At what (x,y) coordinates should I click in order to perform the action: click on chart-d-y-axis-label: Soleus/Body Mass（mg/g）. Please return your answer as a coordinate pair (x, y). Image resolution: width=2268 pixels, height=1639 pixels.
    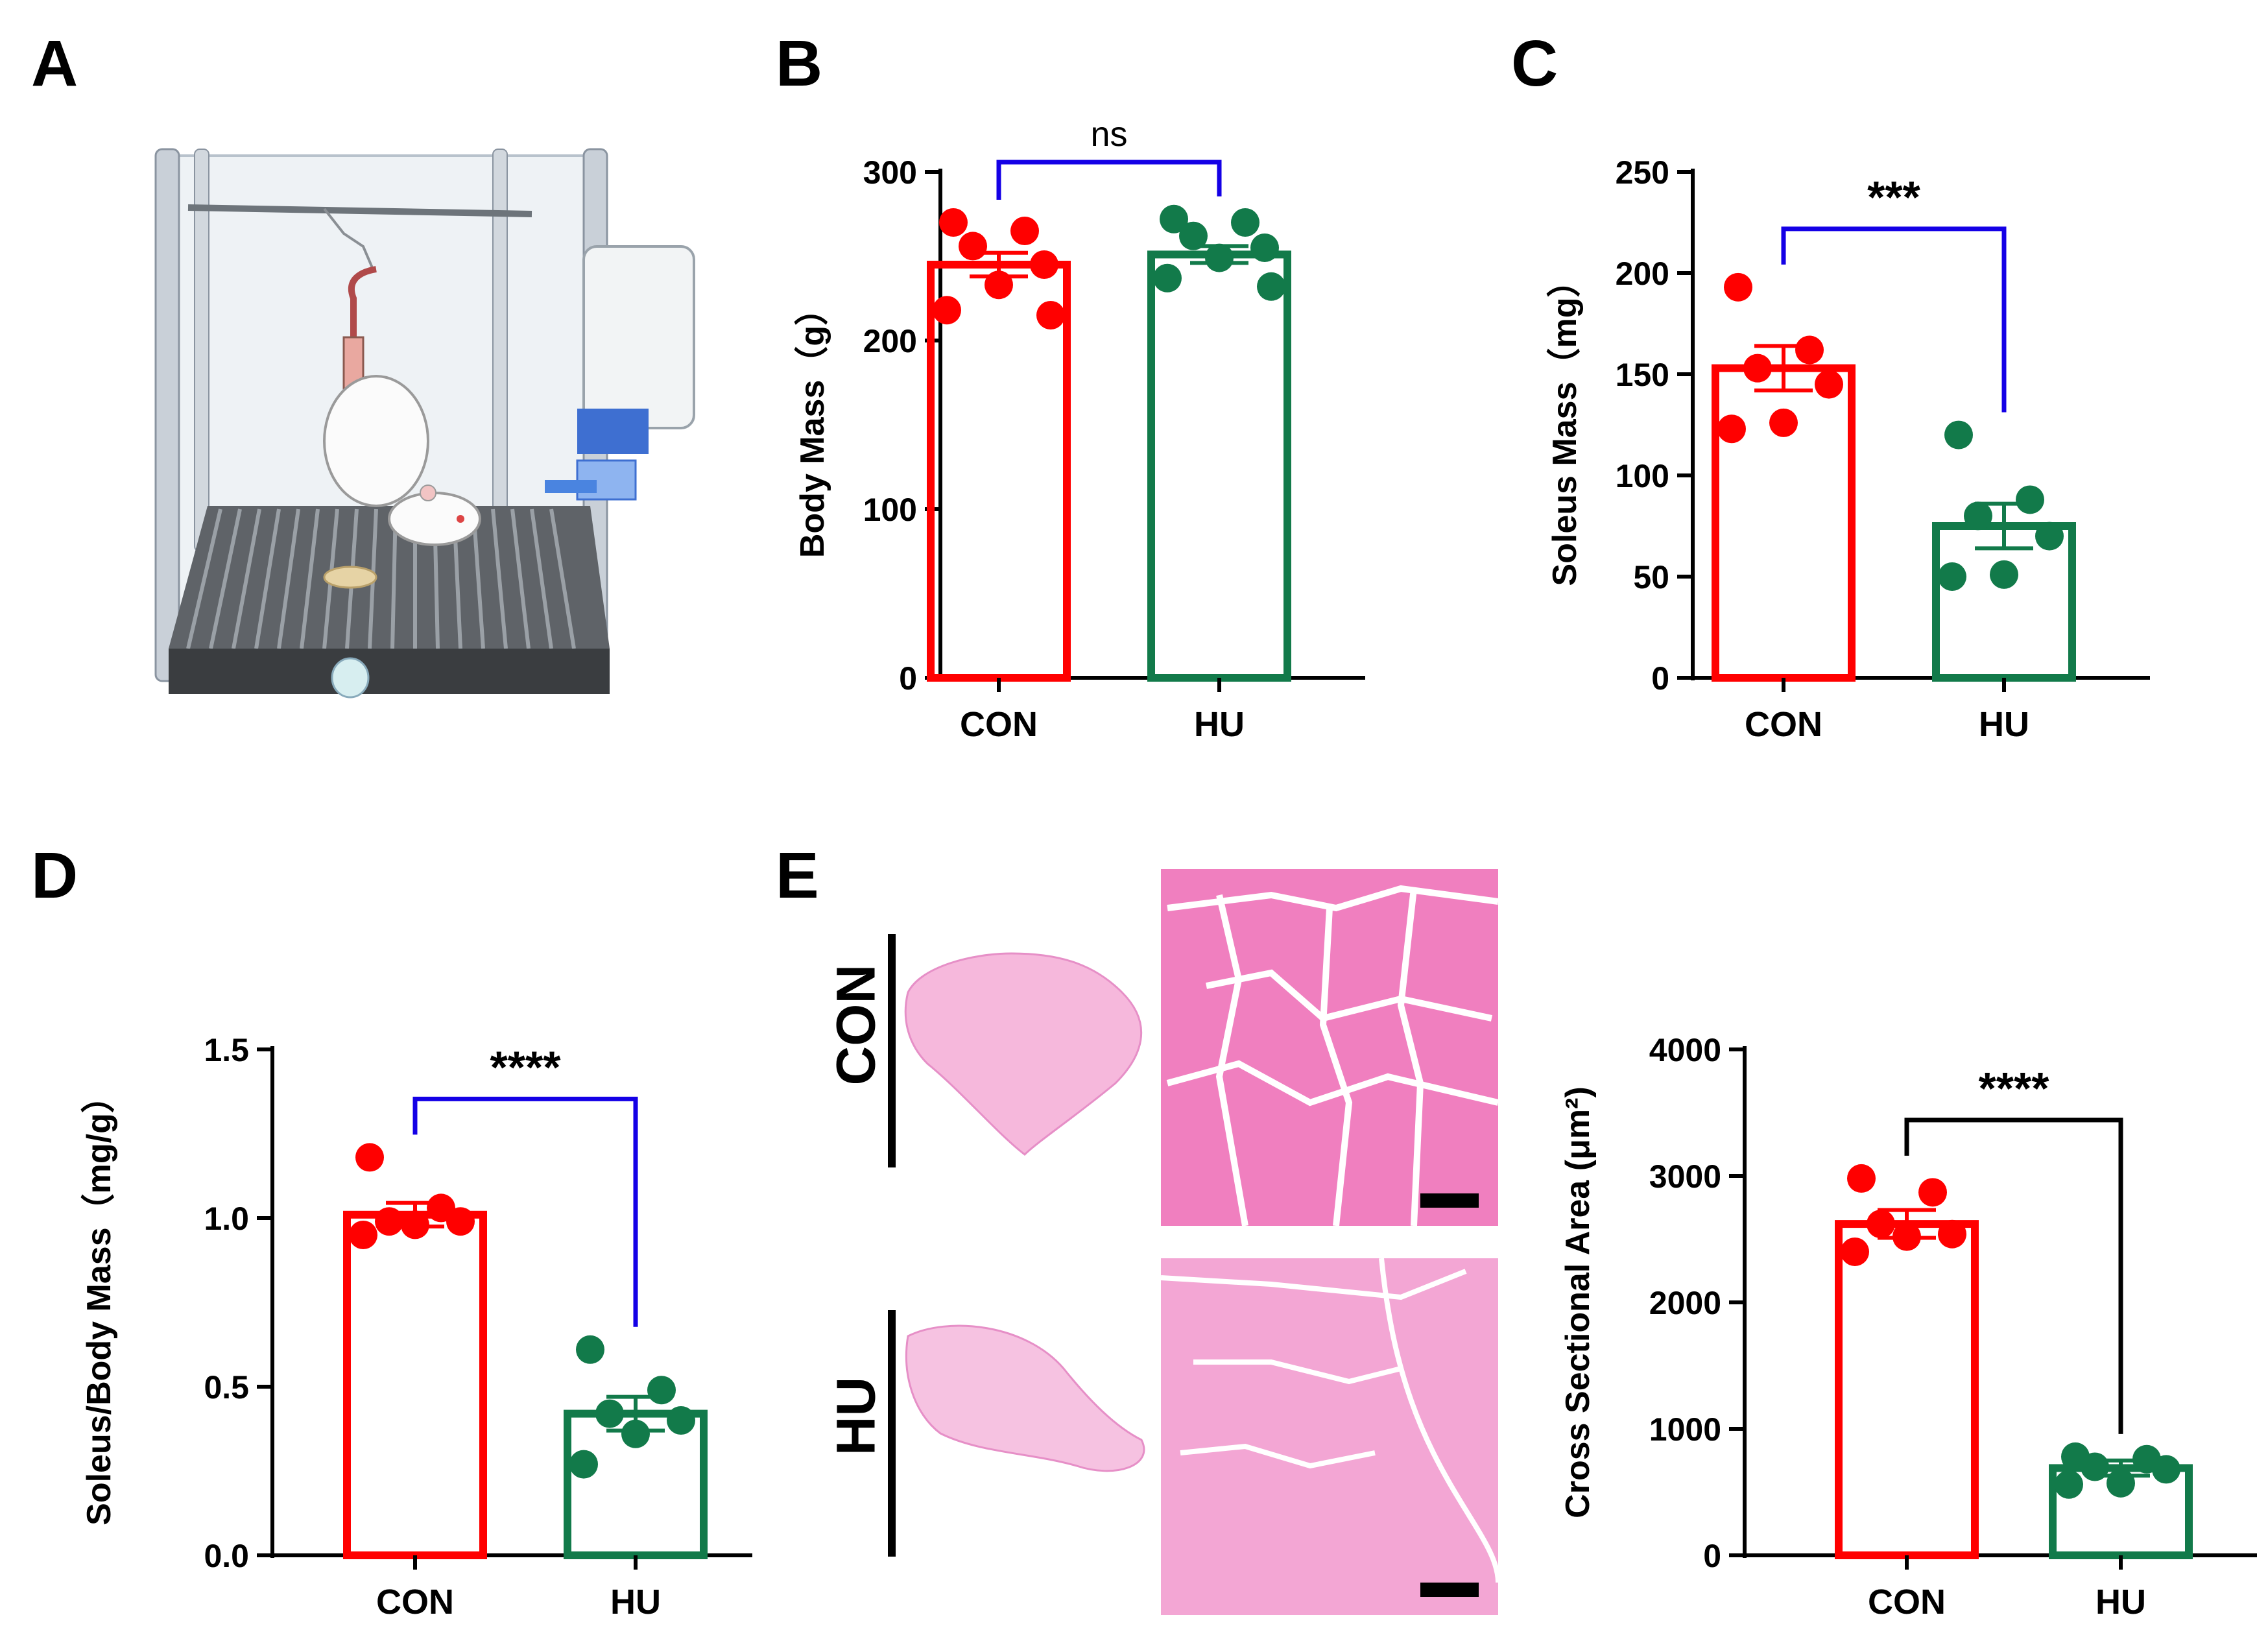
    Looking at the image, I should click on (99, 1302).